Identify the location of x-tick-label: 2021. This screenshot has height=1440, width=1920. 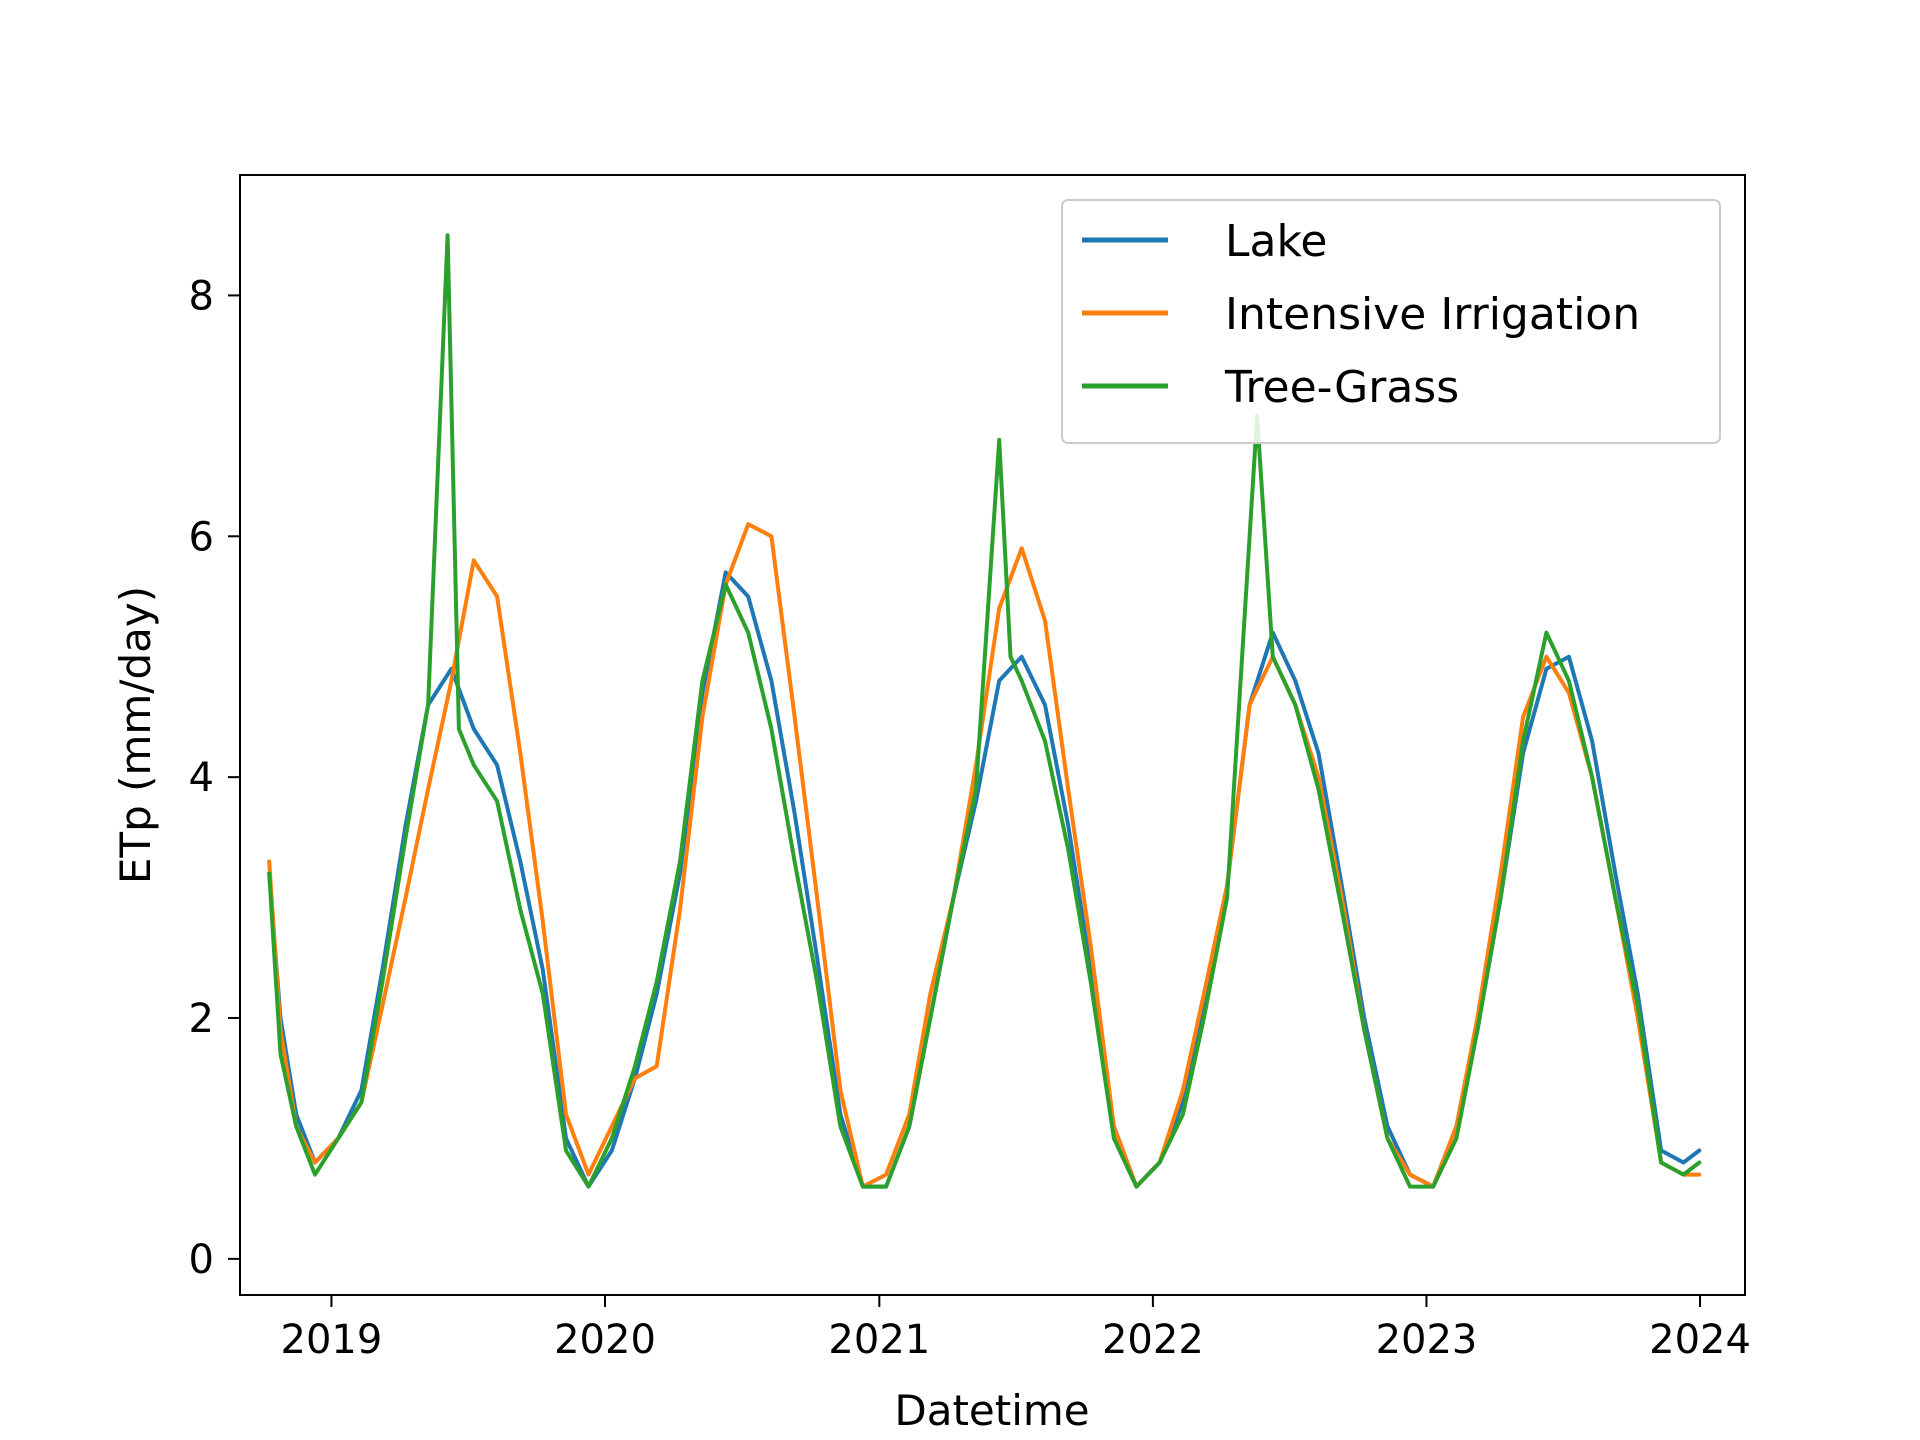
(879, 1340).